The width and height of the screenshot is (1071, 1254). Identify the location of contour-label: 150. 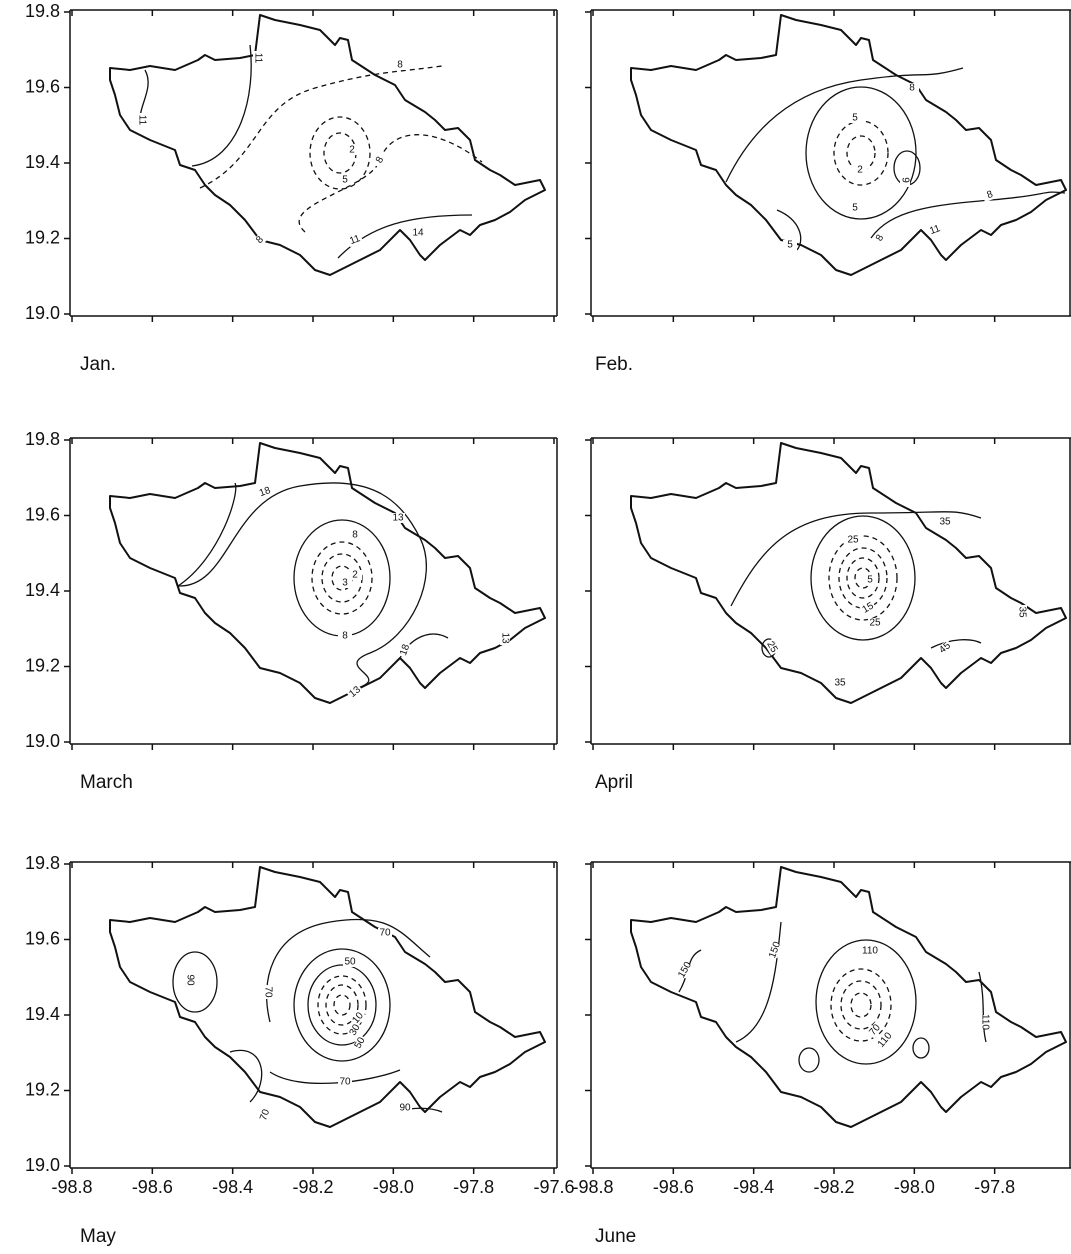
(775, 950).